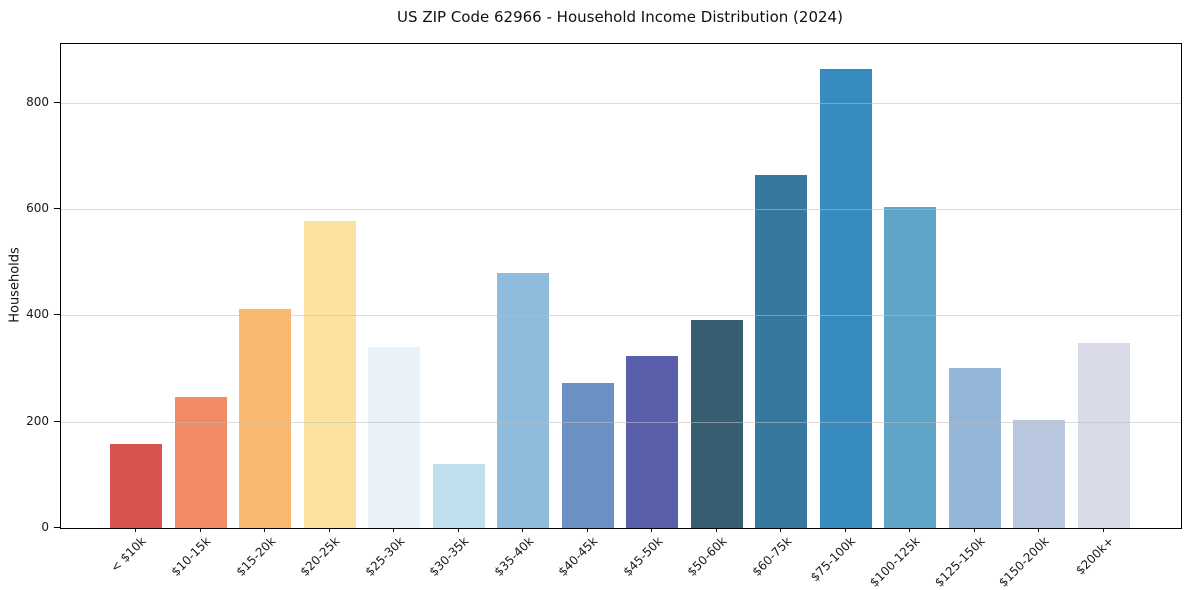  What do you see at coordinates (771, 556) in the screenshot?
I see `x-tick-label: $60-75k` at bounding box center [771, 556].